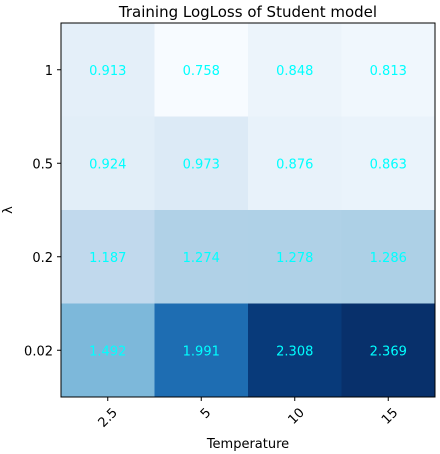 Image resolution: width=440 pixels, height=454 pixels. I want to click on cell-value-label: 0.973, so click(201, 164).